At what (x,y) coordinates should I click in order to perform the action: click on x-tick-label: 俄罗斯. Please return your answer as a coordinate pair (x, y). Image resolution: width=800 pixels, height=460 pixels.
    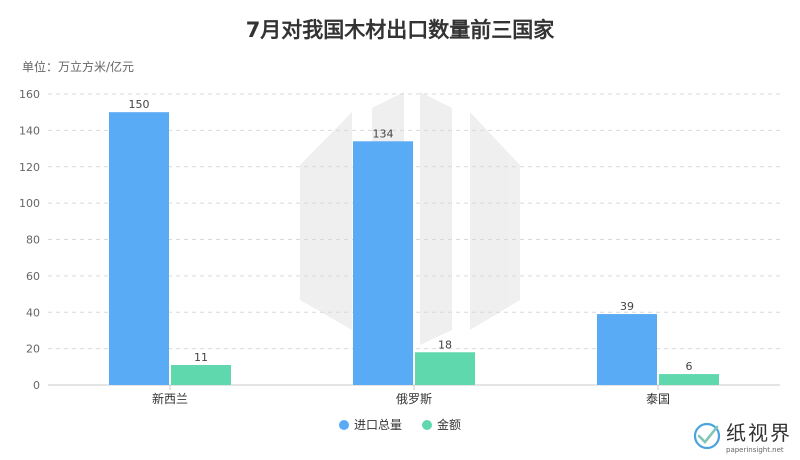
    Looking at the image, I should click on (414, 399).